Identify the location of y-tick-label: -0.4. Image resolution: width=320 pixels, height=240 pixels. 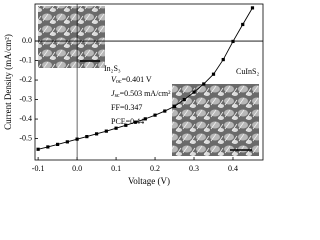
(25, 118).